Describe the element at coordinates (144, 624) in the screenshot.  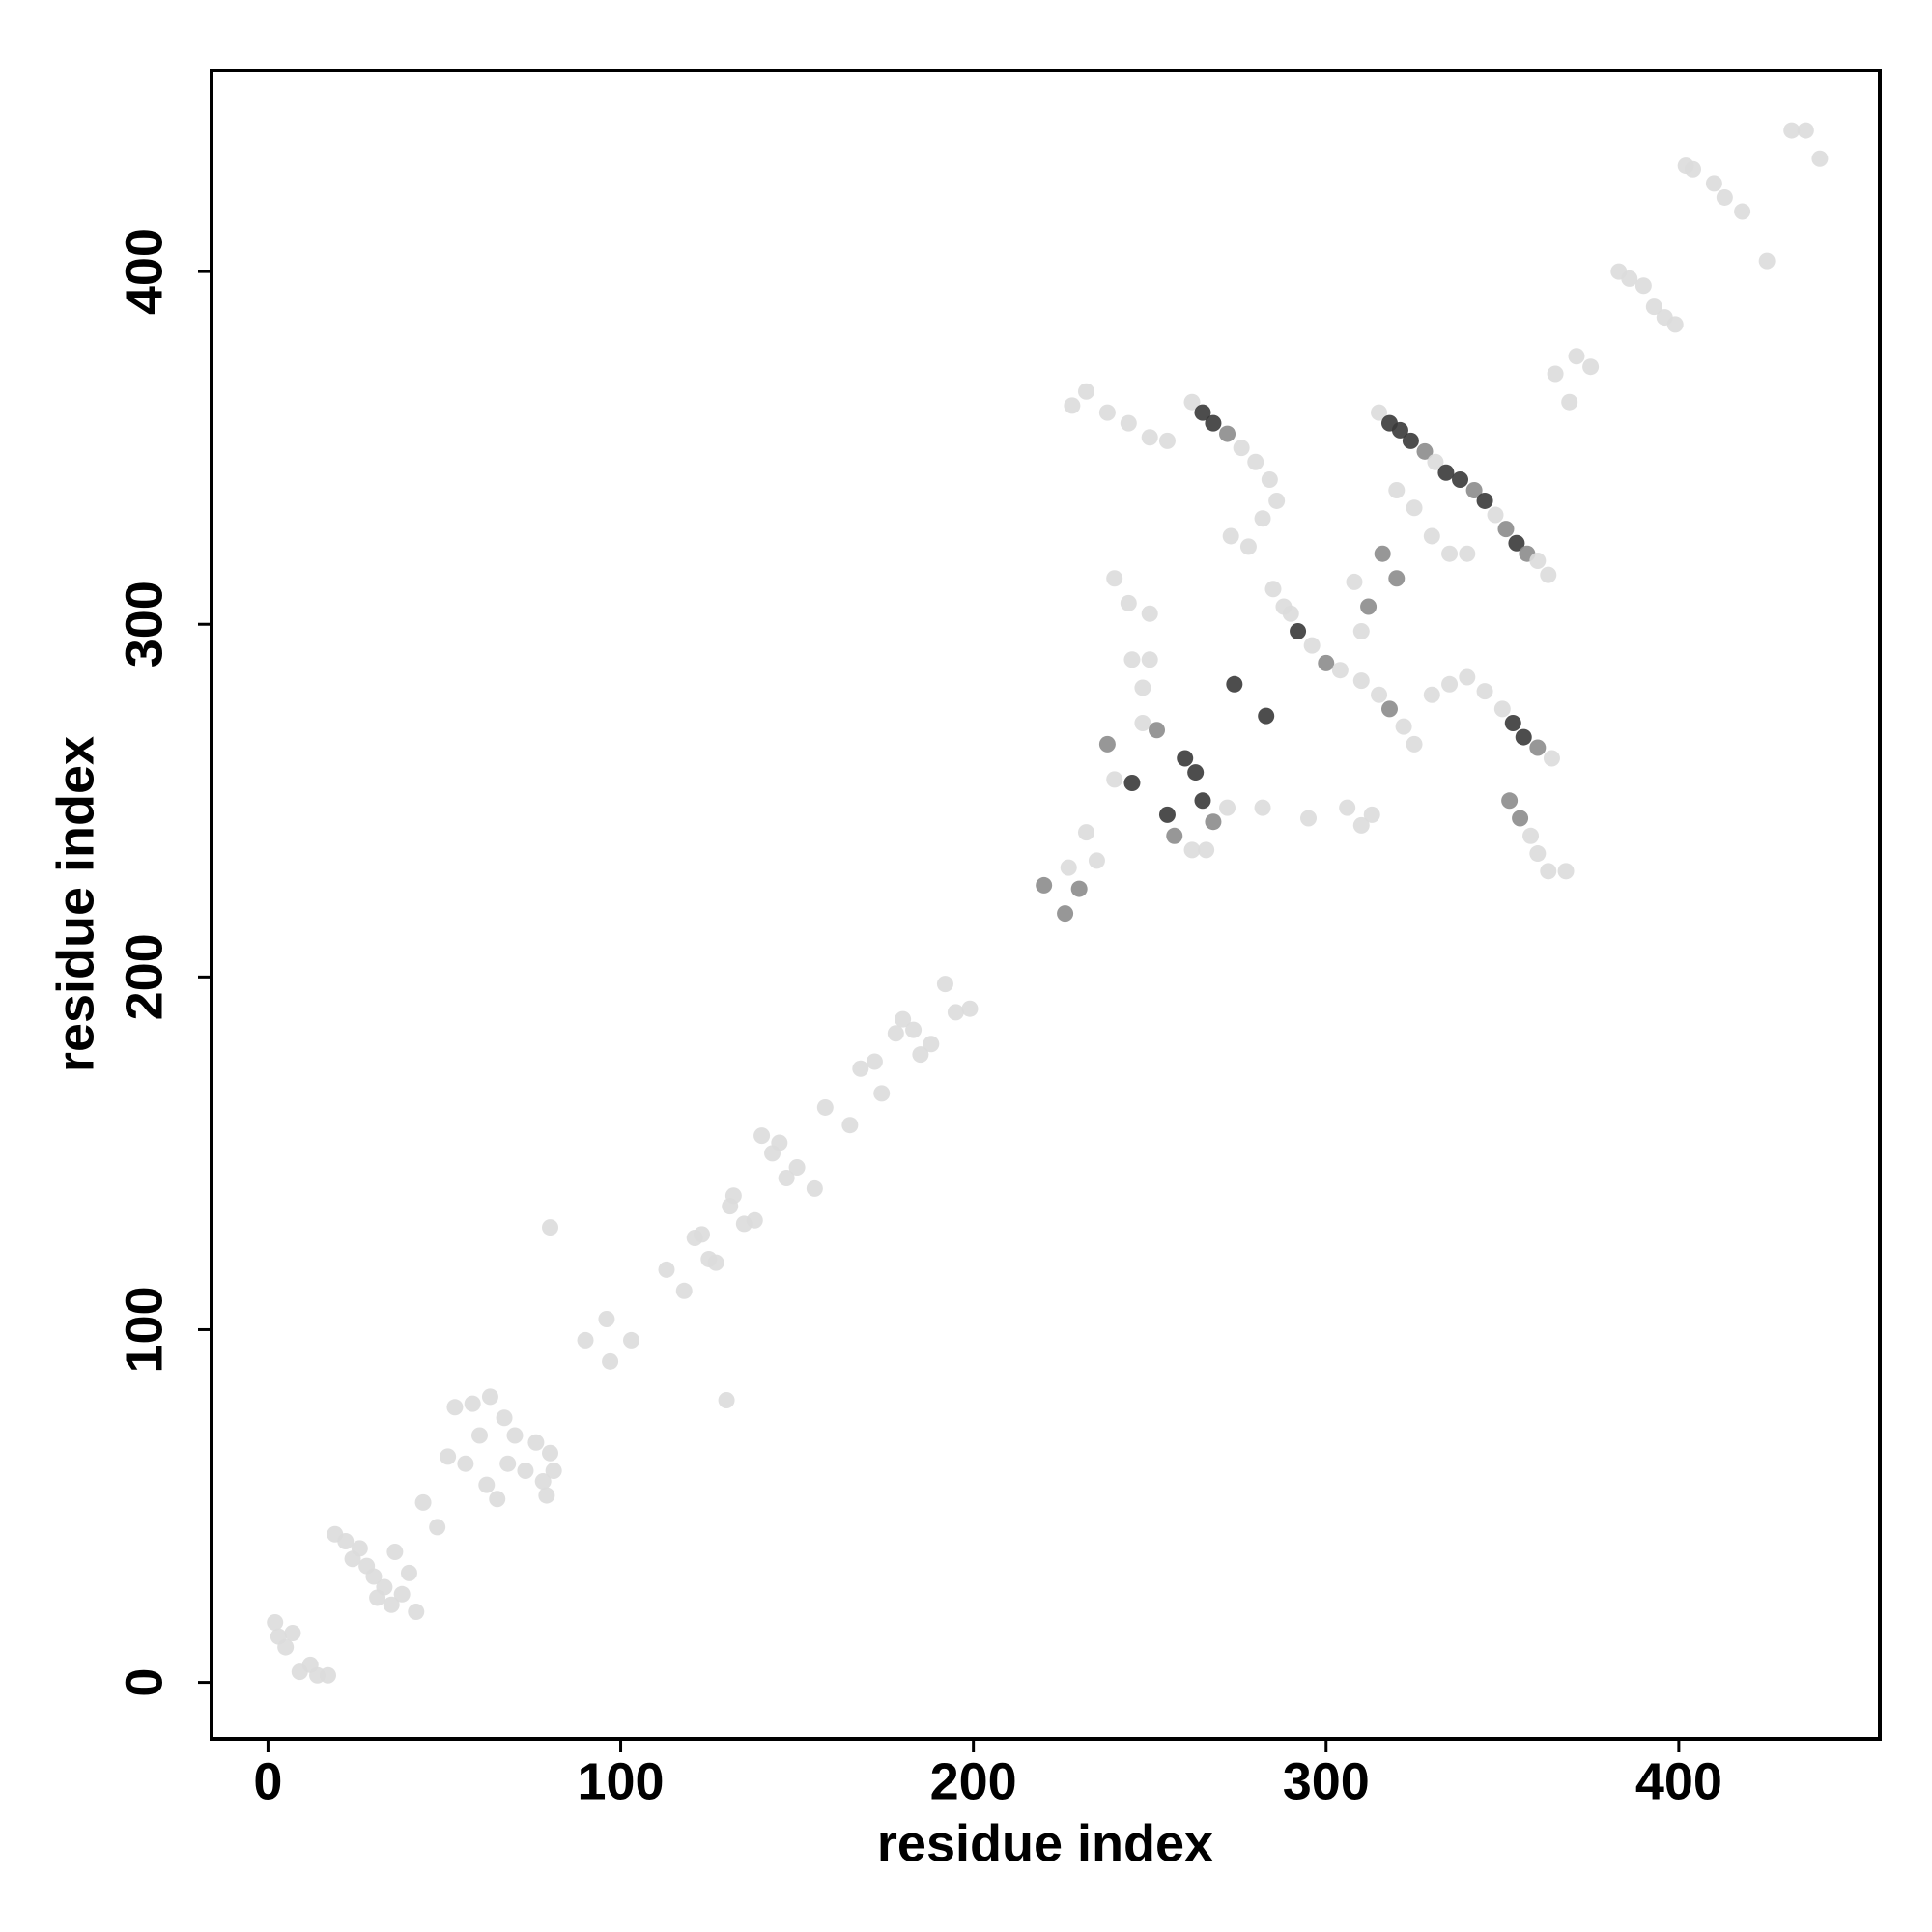
I see `y-tick-label: 300` at that location.